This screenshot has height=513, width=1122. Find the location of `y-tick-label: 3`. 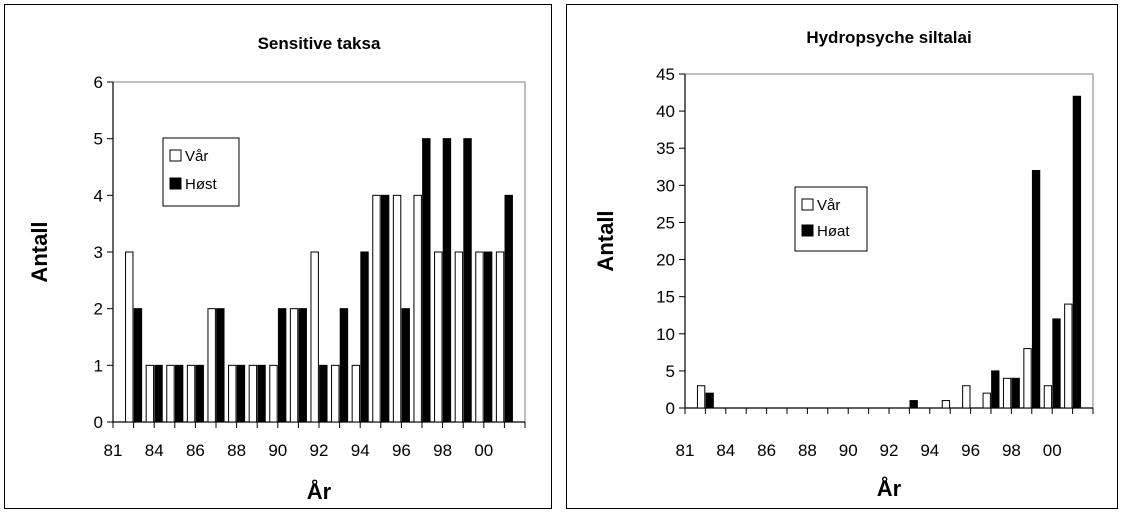

y-tick-label: 3 is located at coordinates (98, 252).